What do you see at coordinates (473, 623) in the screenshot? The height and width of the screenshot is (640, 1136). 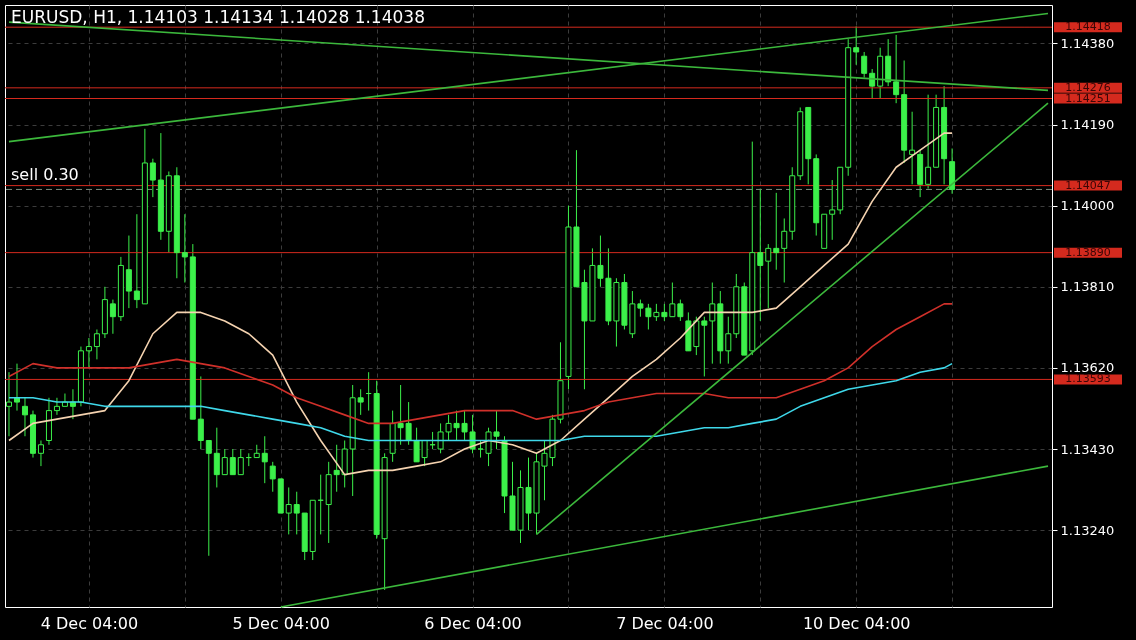 I see `x-tick-label: 6 Dec 04:00` at bounding box center [473, 623].